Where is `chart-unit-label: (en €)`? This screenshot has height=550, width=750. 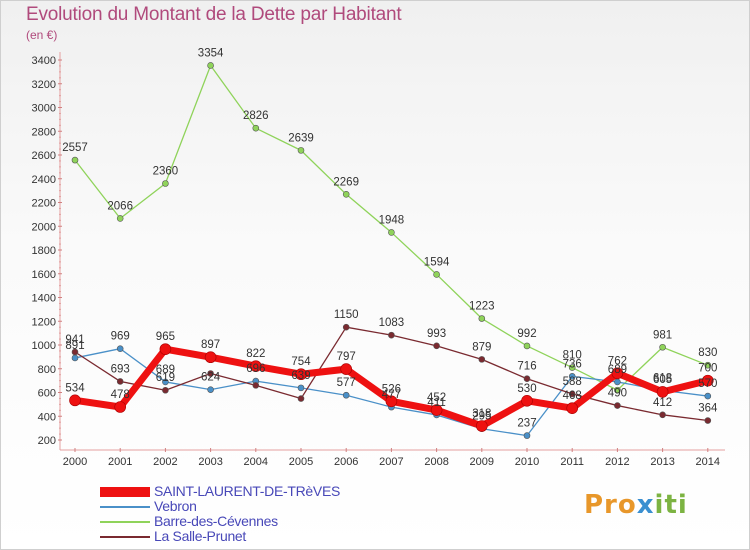
chart-unit-label: (en €) is located at coordinates (42, 35).